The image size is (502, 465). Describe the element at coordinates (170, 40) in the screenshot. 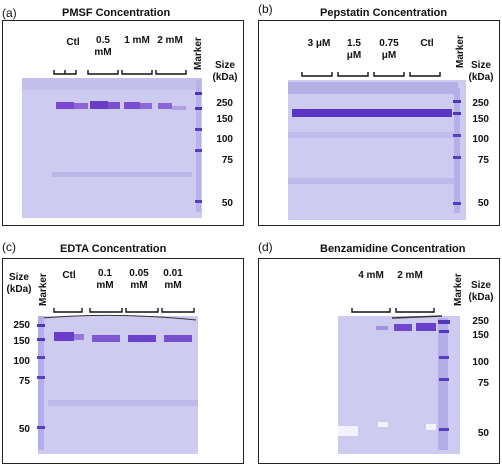

I see `panel-a-lane-4: 2 mM` at that location.